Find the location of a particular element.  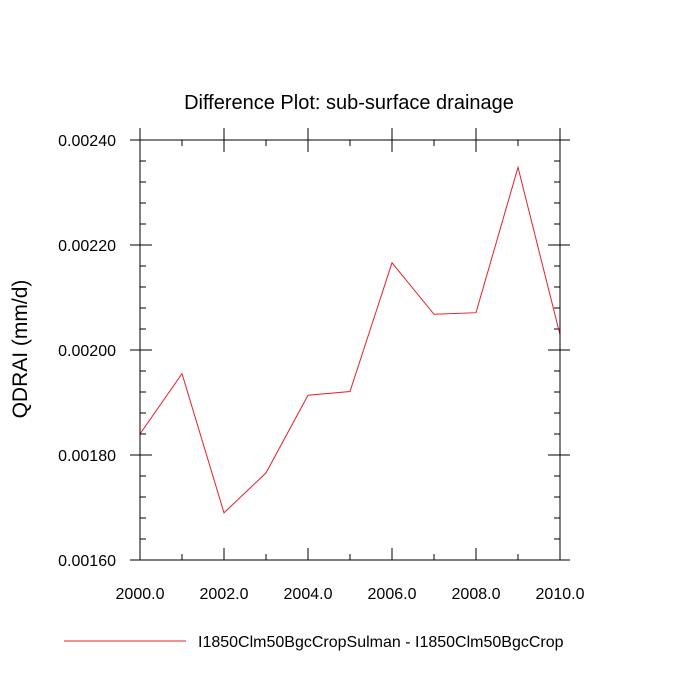

y-tick-labels: 0.00160 0.00180 0.00200 0.00220 0.00240 is located at coordinates (87, 351).